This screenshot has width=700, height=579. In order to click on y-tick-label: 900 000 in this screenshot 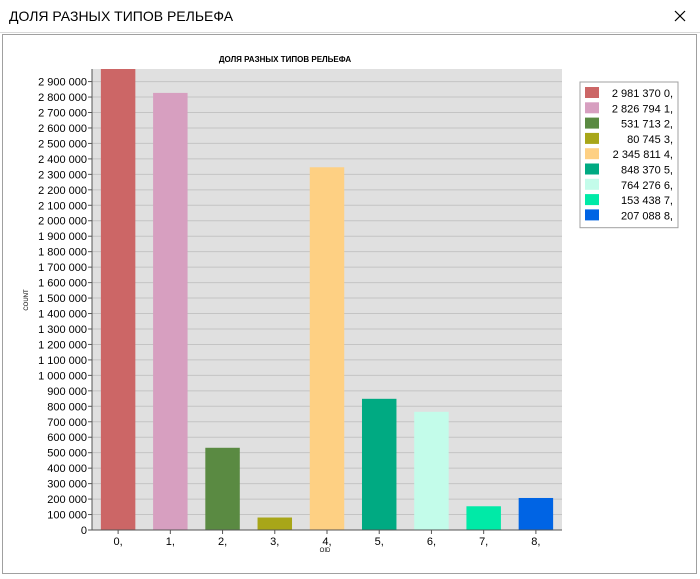, I will do `click(67, 392)`.